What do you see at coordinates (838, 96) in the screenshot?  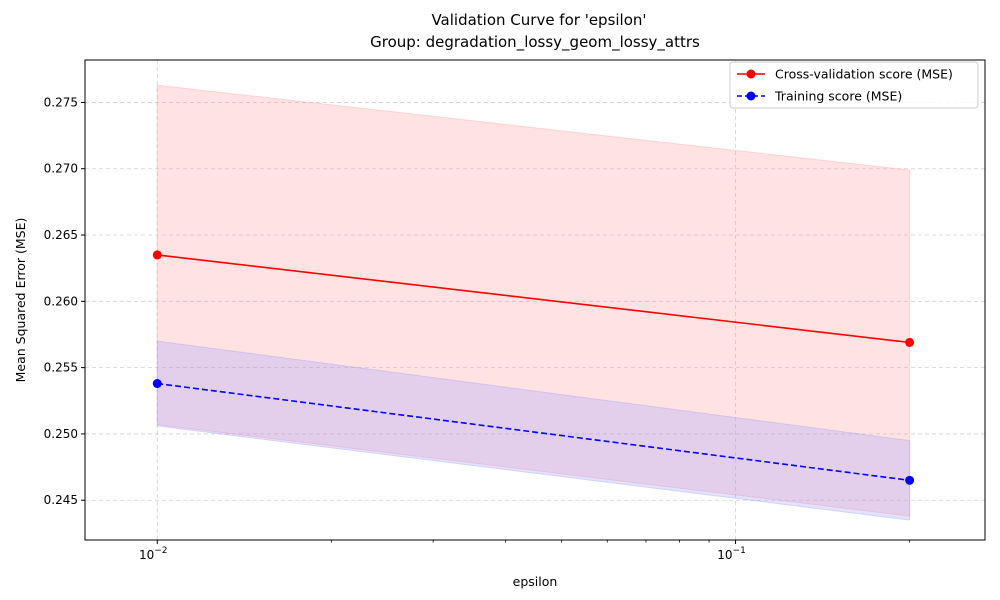 I see `legend-label-train: Training score (MSE)` at bounding box center [838, 96].